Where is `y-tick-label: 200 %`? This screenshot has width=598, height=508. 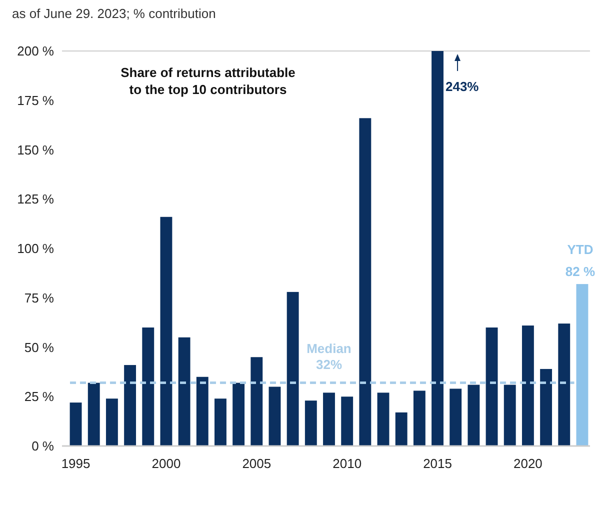 y-tick-label: 200 % is located at coordinates (35, 51).